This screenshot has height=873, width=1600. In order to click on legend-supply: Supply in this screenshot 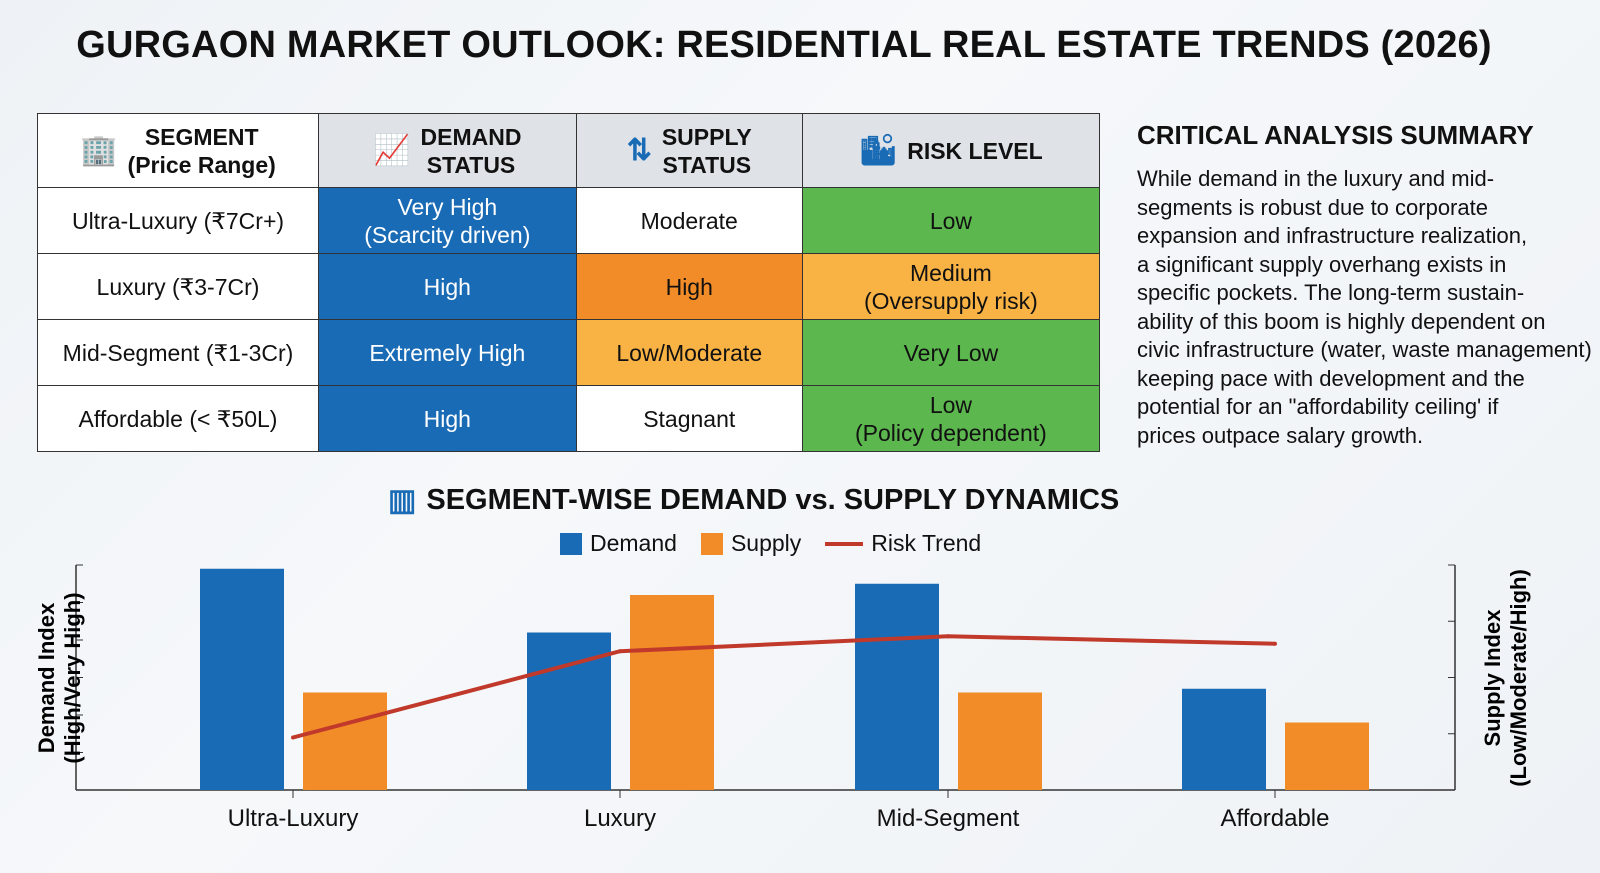, I will do `click(751, 543)`.